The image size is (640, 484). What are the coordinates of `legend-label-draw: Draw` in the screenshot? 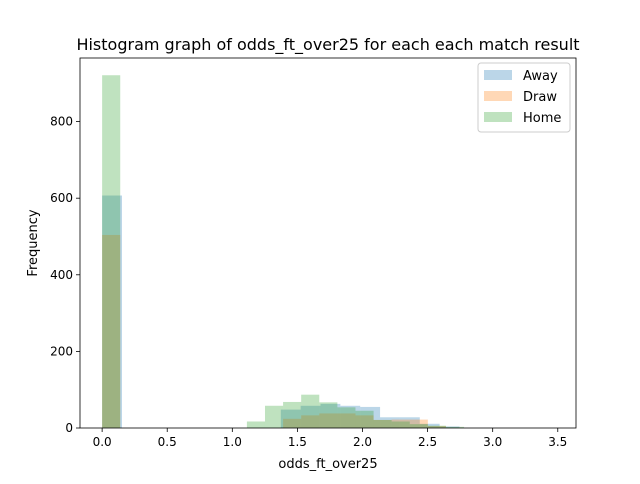 It's located at (540, 97).